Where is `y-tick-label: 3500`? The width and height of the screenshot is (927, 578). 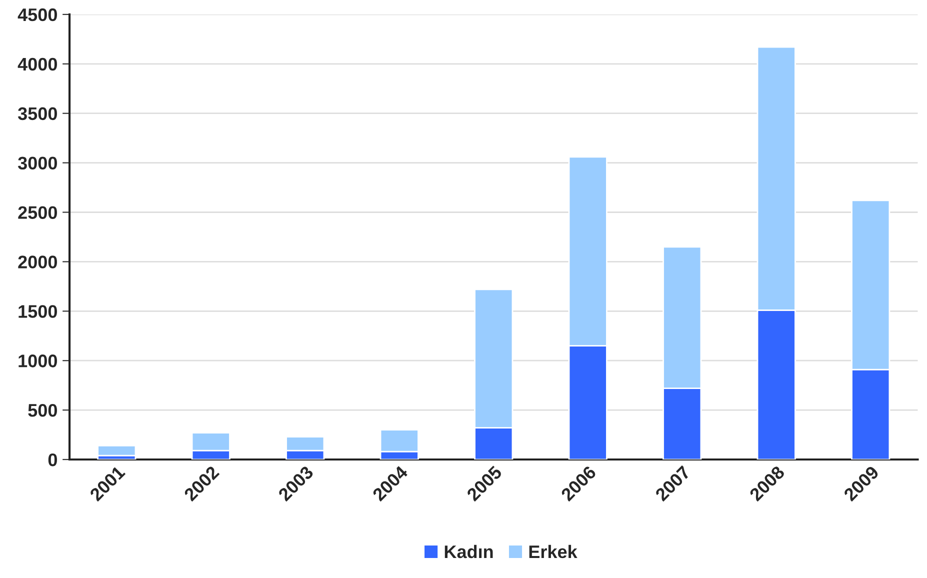 y-tick-label: 3500 is located at coordinates (37, 113).